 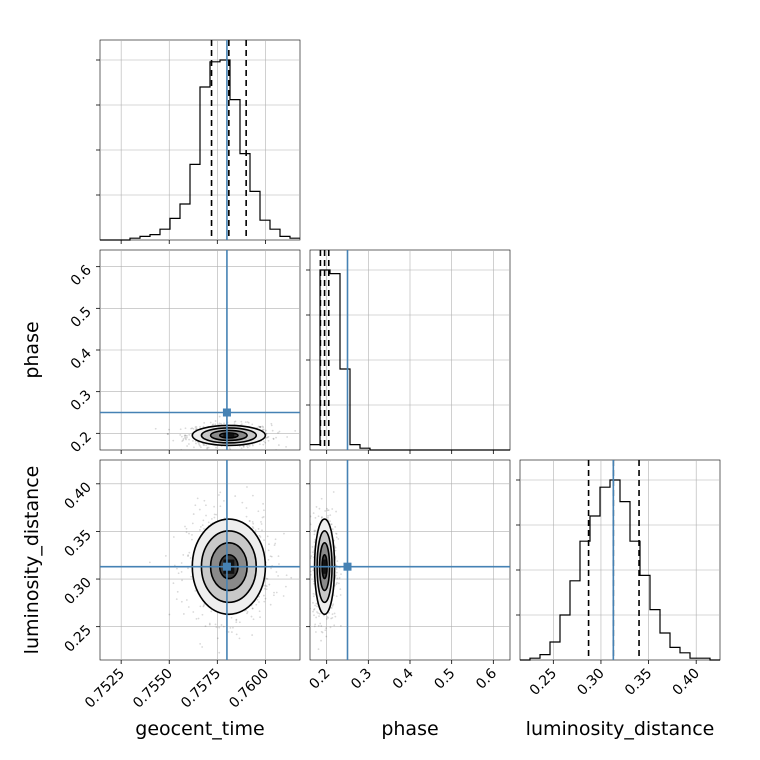 What do you see at coordinates (361, 679) in the screenshot?
I see `x-tick-label: 0.3` at bounding box center [361, 679].